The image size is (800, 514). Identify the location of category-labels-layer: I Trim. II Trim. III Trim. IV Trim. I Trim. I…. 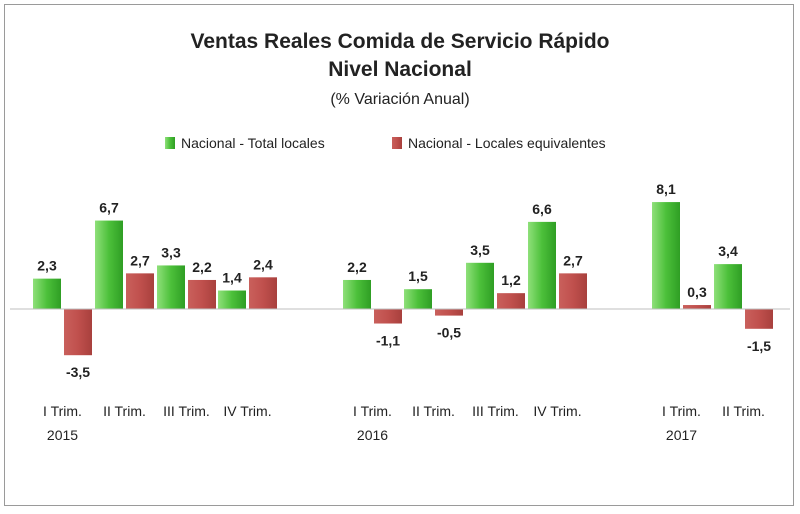
(404, 423).